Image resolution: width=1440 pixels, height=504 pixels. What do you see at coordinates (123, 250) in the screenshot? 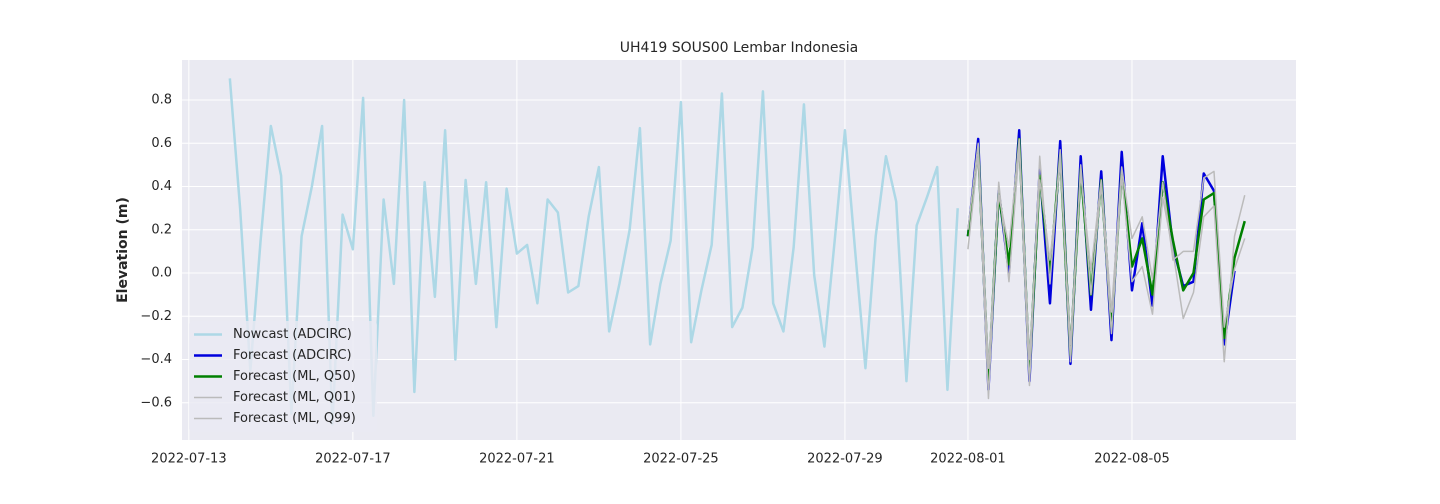
I see `y-axis-label: Elevation (m)` at bounding box center [123, 250].